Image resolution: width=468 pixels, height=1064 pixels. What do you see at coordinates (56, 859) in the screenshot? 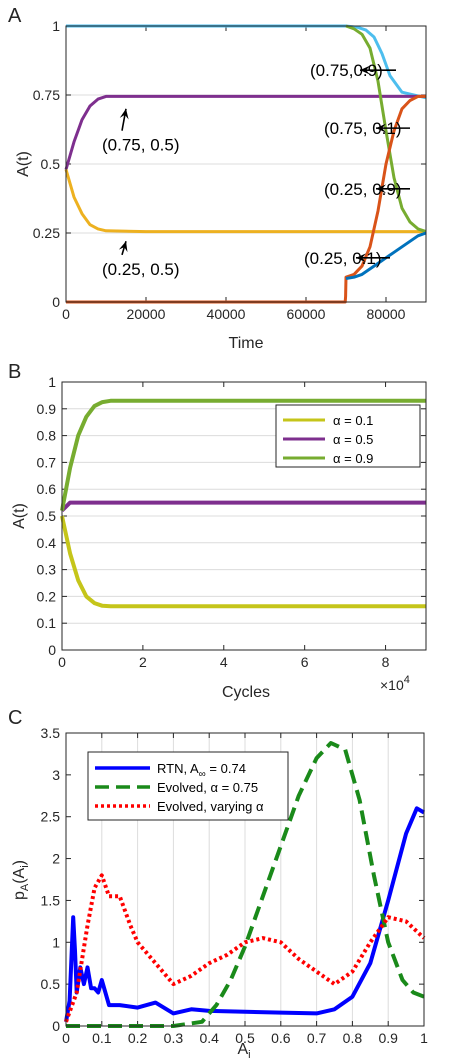
I see `y-tick-label: 2` at bounding box center [56, 859].